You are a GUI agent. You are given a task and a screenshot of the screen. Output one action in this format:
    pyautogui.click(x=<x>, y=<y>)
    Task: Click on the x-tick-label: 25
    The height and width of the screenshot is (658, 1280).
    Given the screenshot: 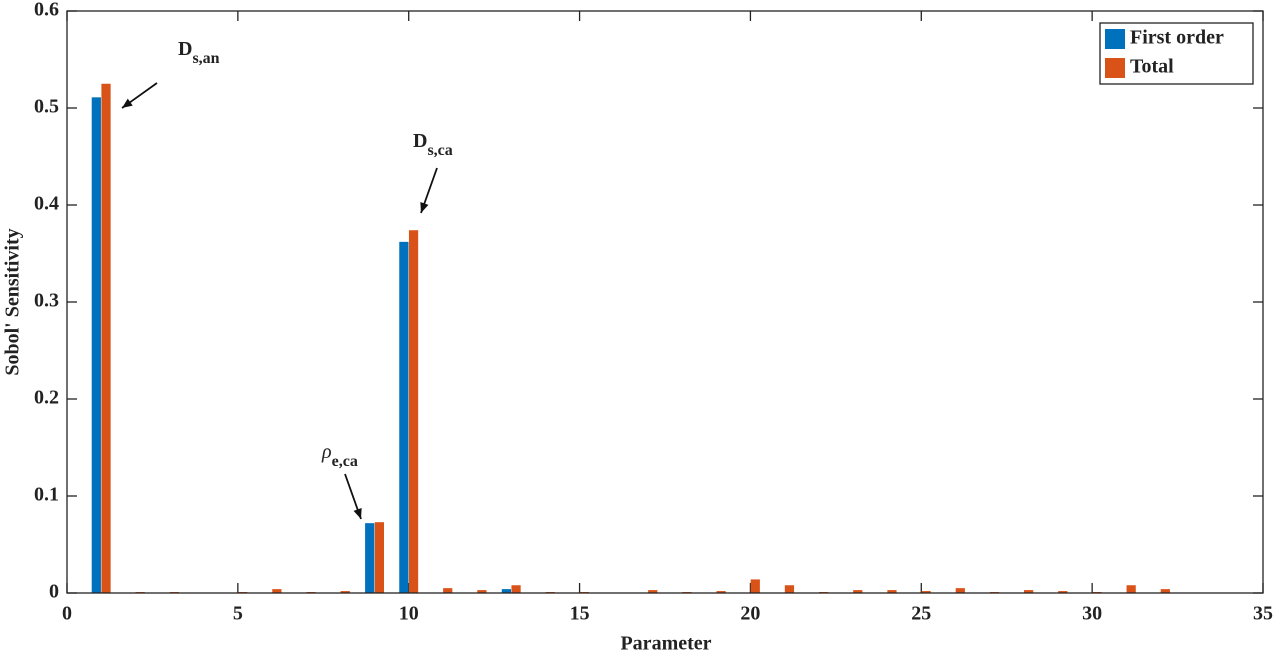 What is the action you would take?
    pyautogui.click(x=921, y=614)
    